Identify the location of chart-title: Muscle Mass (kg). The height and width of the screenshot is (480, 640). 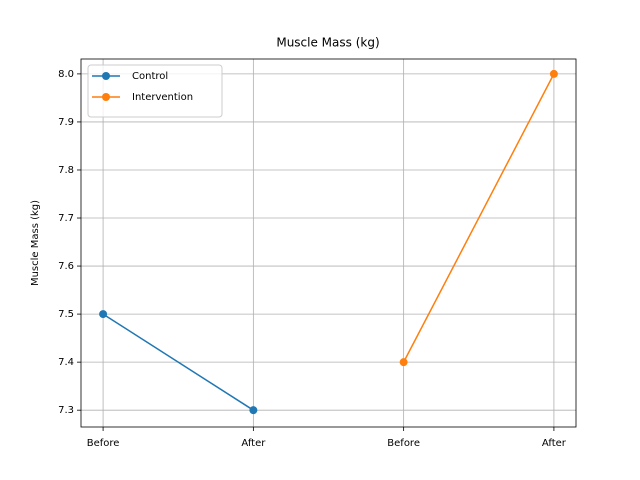
(327, 43).